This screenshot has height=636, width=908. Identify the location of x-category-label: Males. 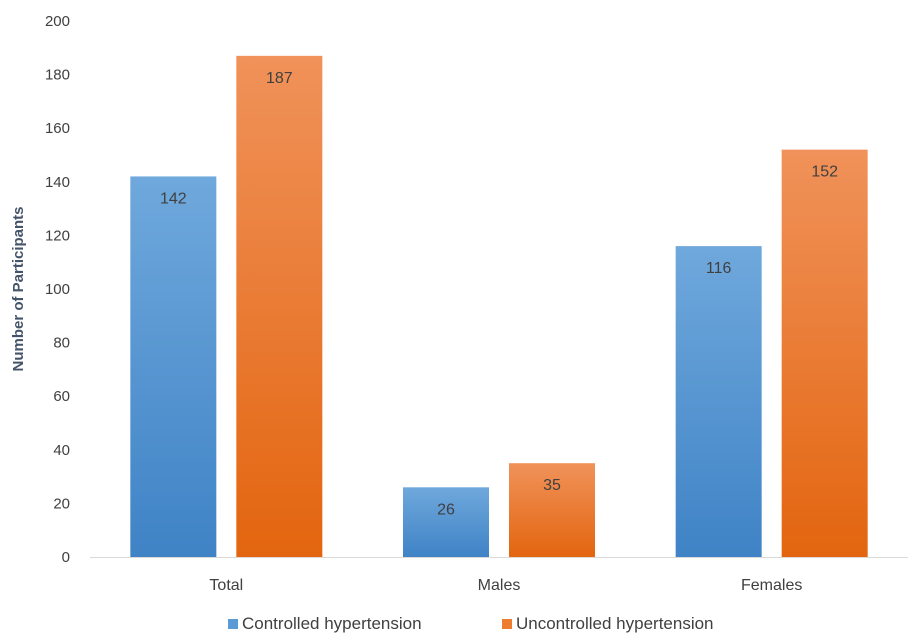
(499, 585).